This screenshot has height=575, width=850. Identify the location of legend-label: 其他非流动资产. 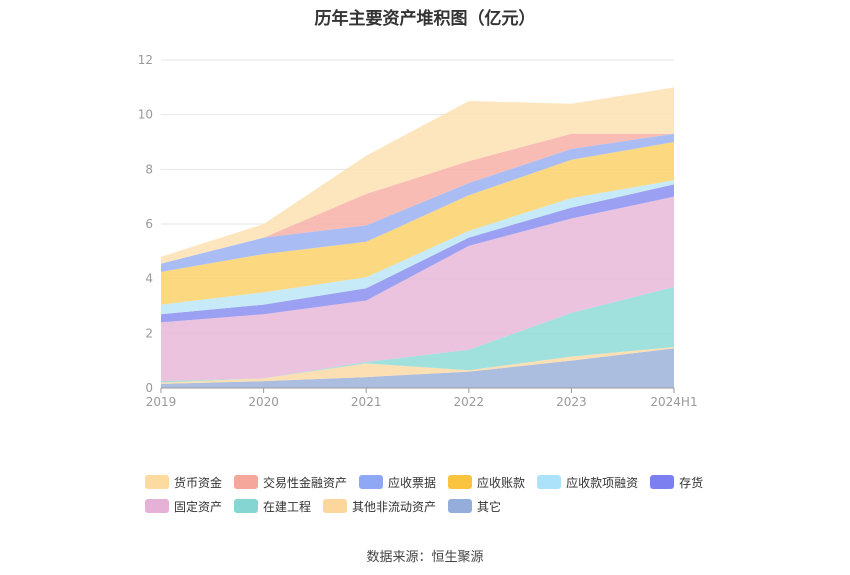
(394, 506).